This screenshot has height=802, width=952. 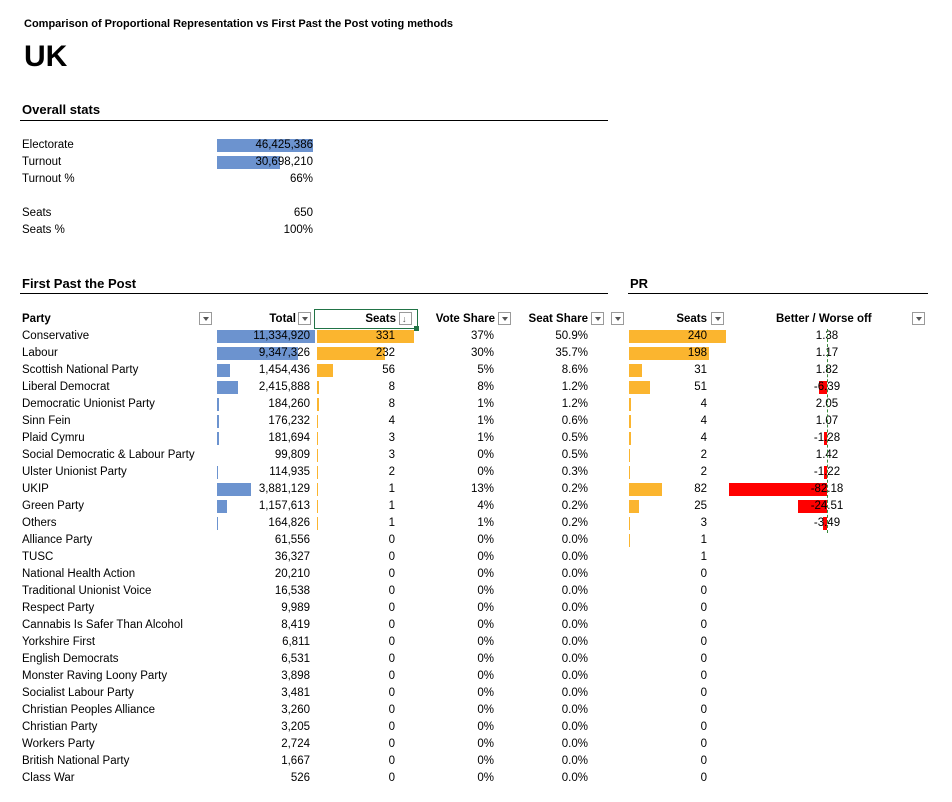 I want to click on filter-blank-dropdown-icon, so click(x=617, y=318).